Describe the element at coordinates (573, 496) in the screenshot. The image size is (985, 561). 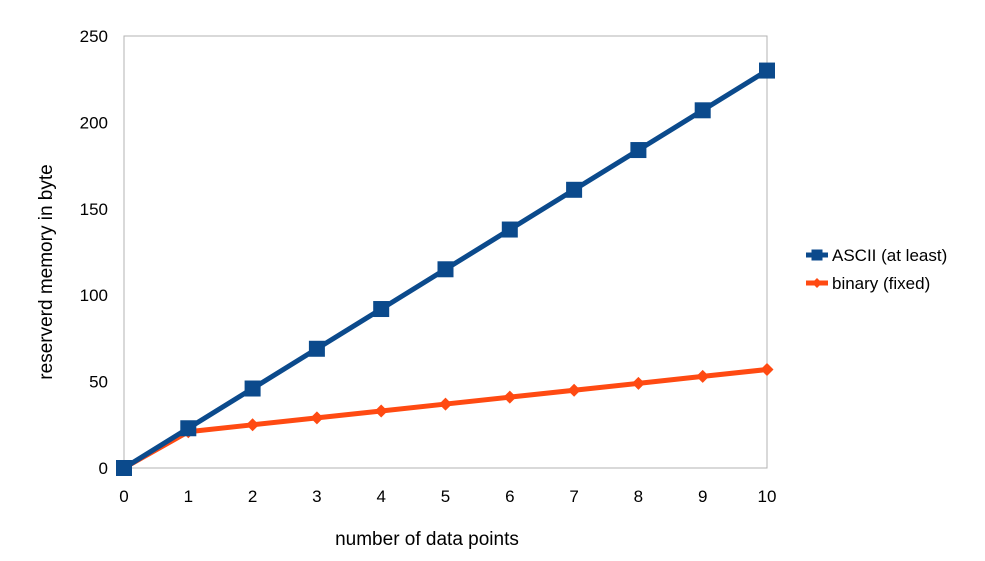
I see `x-tick-label: 7` at that location.